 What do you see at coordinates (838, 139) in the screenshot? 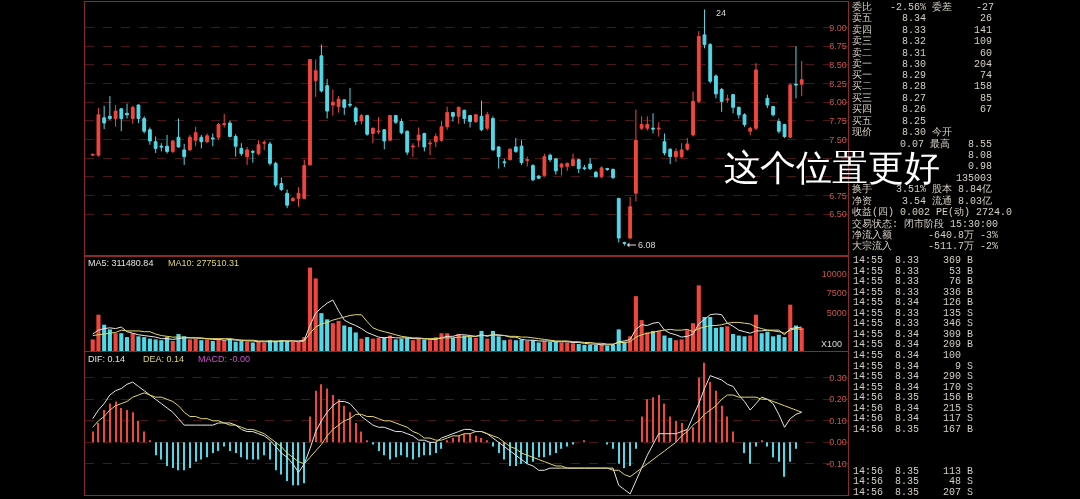
I see `y-tick-label: 7.50` at bounding box center [838, 139].